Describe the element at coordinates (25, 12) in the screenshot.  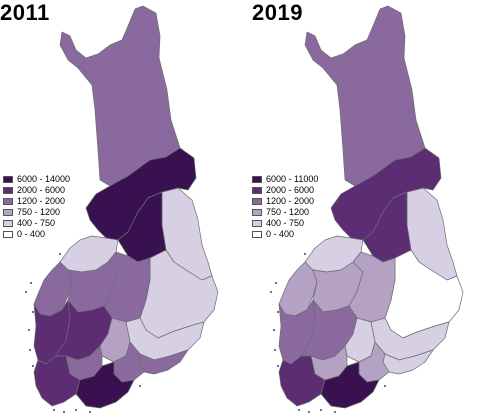
I see `year-title: 2011` at that location.